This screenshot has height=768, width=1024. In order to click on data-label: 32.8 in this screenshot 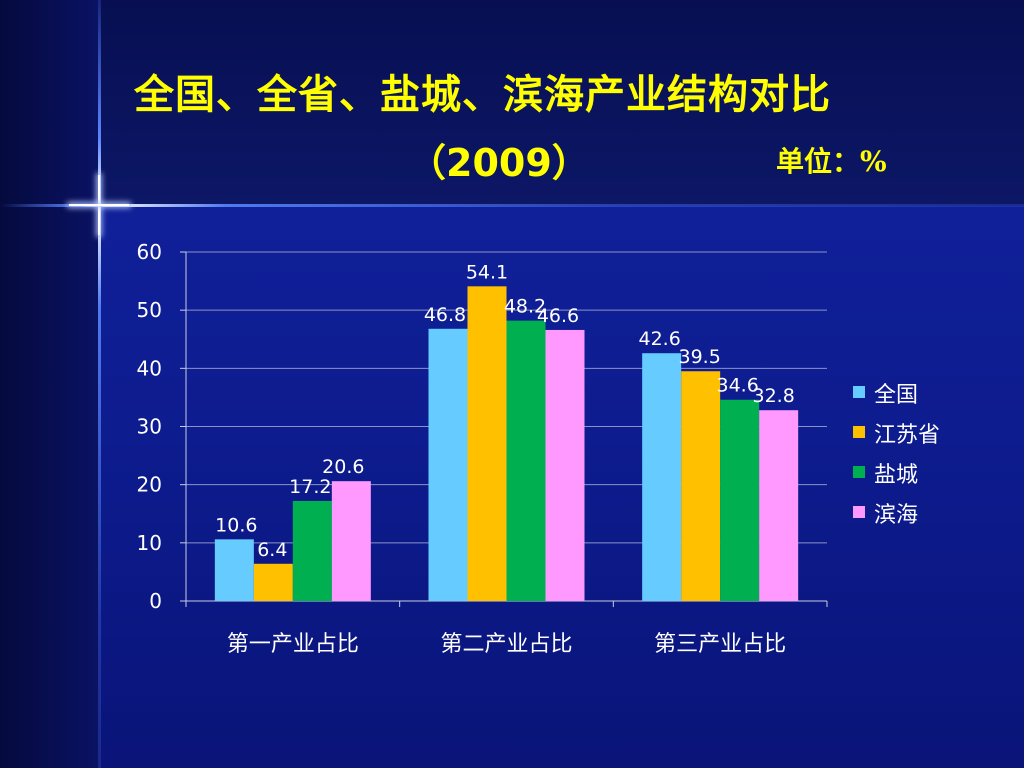, I will do `click(774, 396)`.